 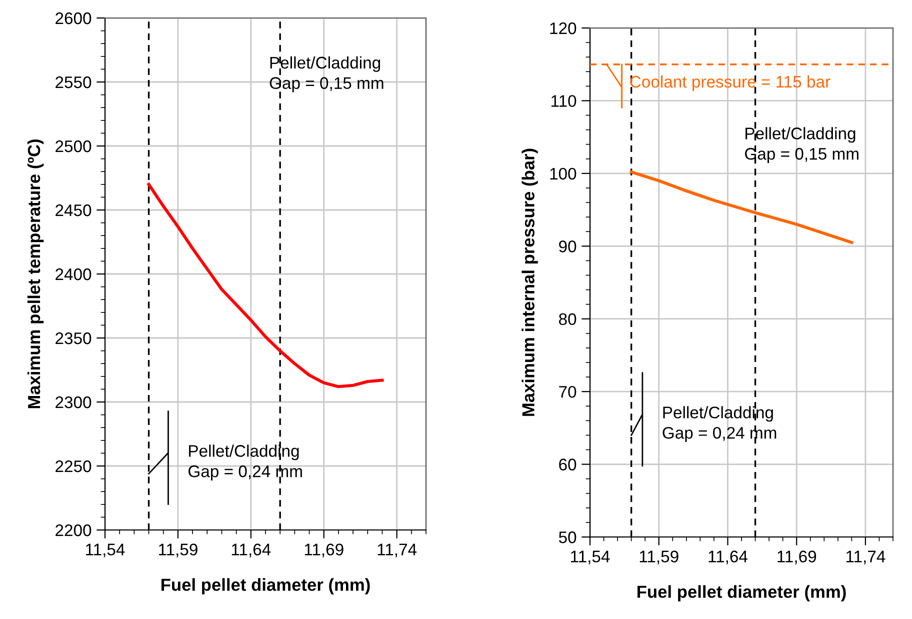 I want to click on y-tick-label: 70, so click(x=567, y=392).